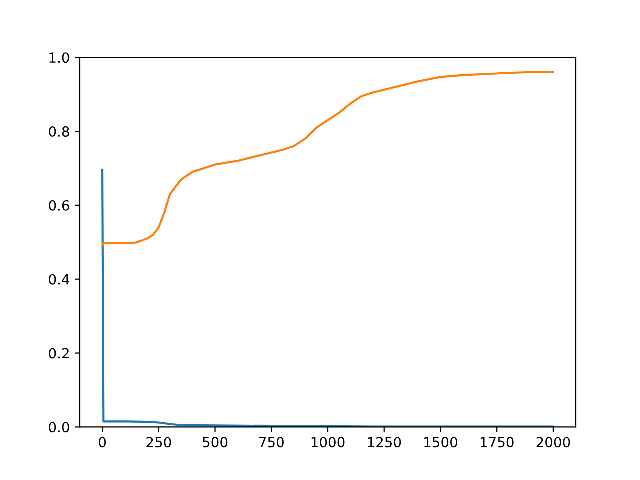 This screenshot has height=480, width=640. Describe the element at coordinates (385, 442) in the screenshot. I see `x-tick-label: 1250` at that location.